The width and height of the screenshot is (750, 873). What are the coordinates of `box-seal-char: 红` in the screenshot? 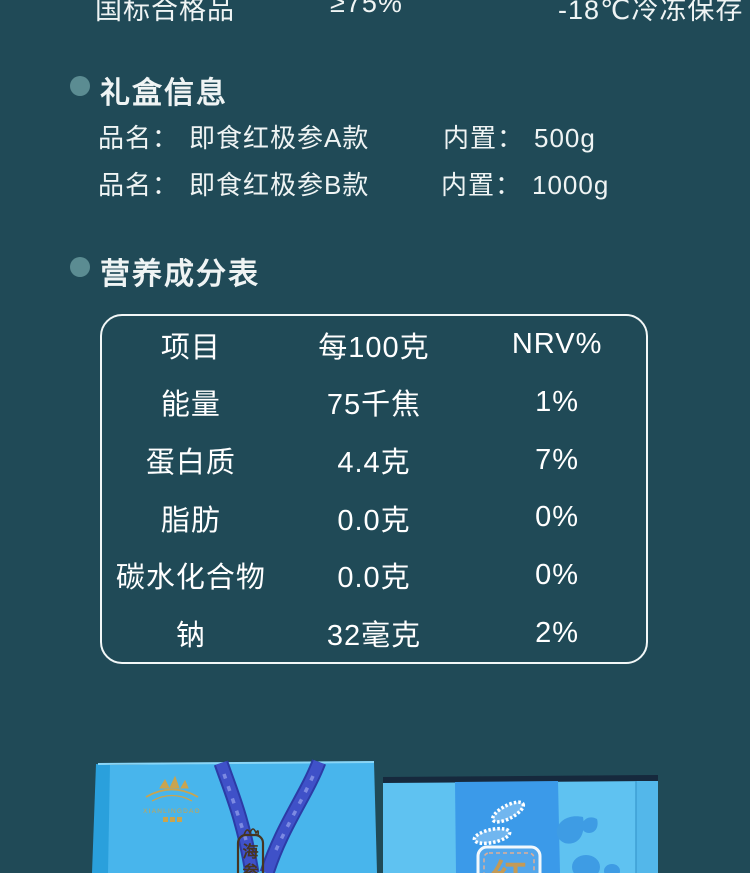 It's located at (509, 865).